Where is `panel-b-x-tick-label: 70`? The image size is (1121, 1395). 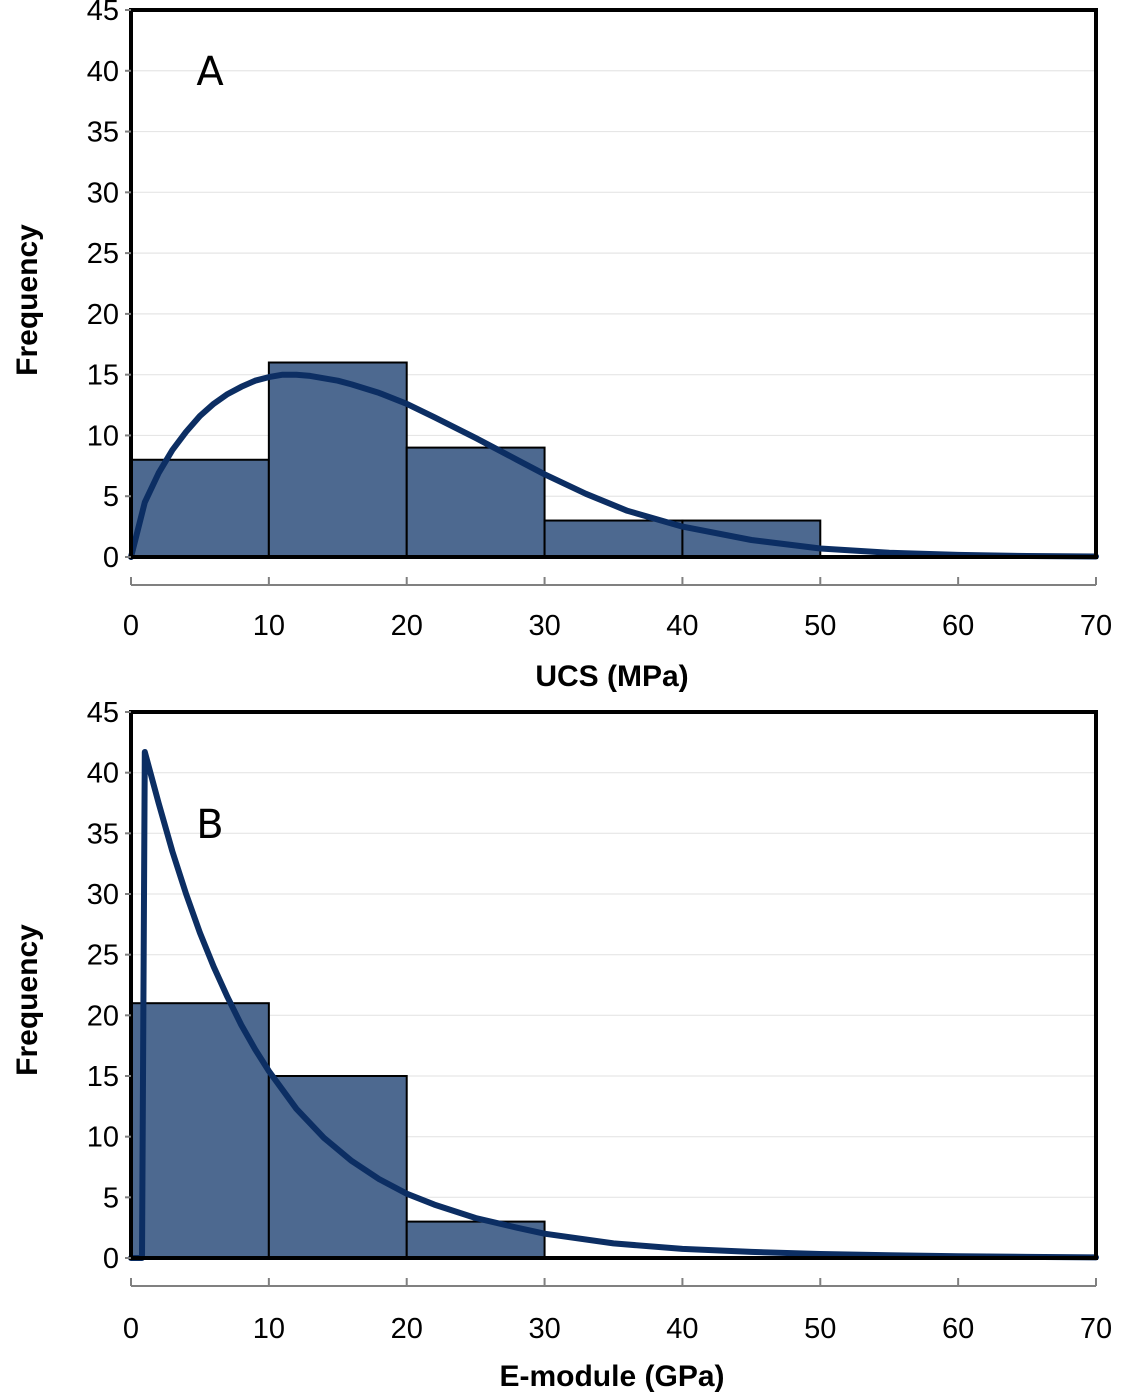
panel-b-x-tick-label: 70 is located at coordinates (1096, 1329).